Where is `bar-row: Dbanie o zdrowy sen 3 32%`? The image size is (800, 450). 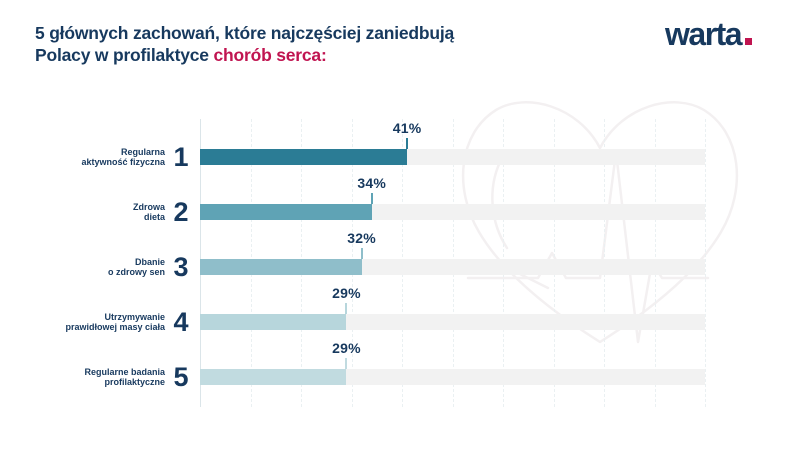 bar-row: Dbanie o zdrowy sen 3 32% is located at coordinates (400, 255).